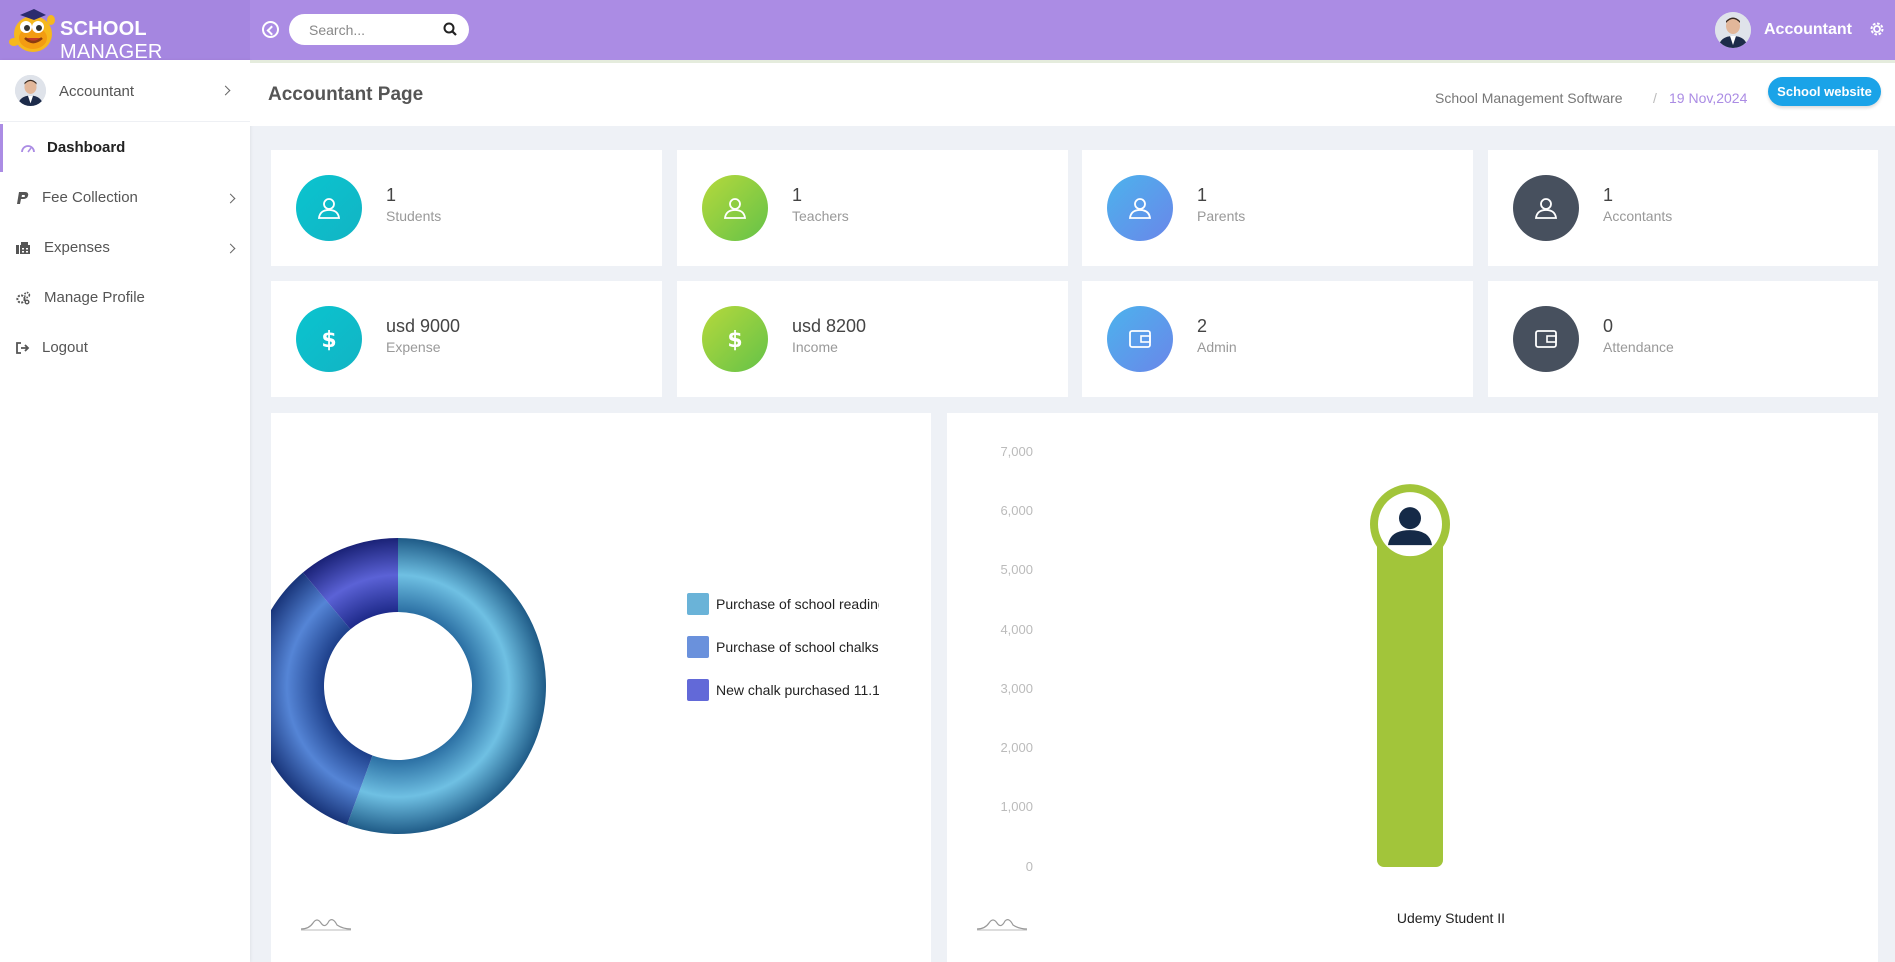  I want to click on person-photo-icon, so click(30, 90).